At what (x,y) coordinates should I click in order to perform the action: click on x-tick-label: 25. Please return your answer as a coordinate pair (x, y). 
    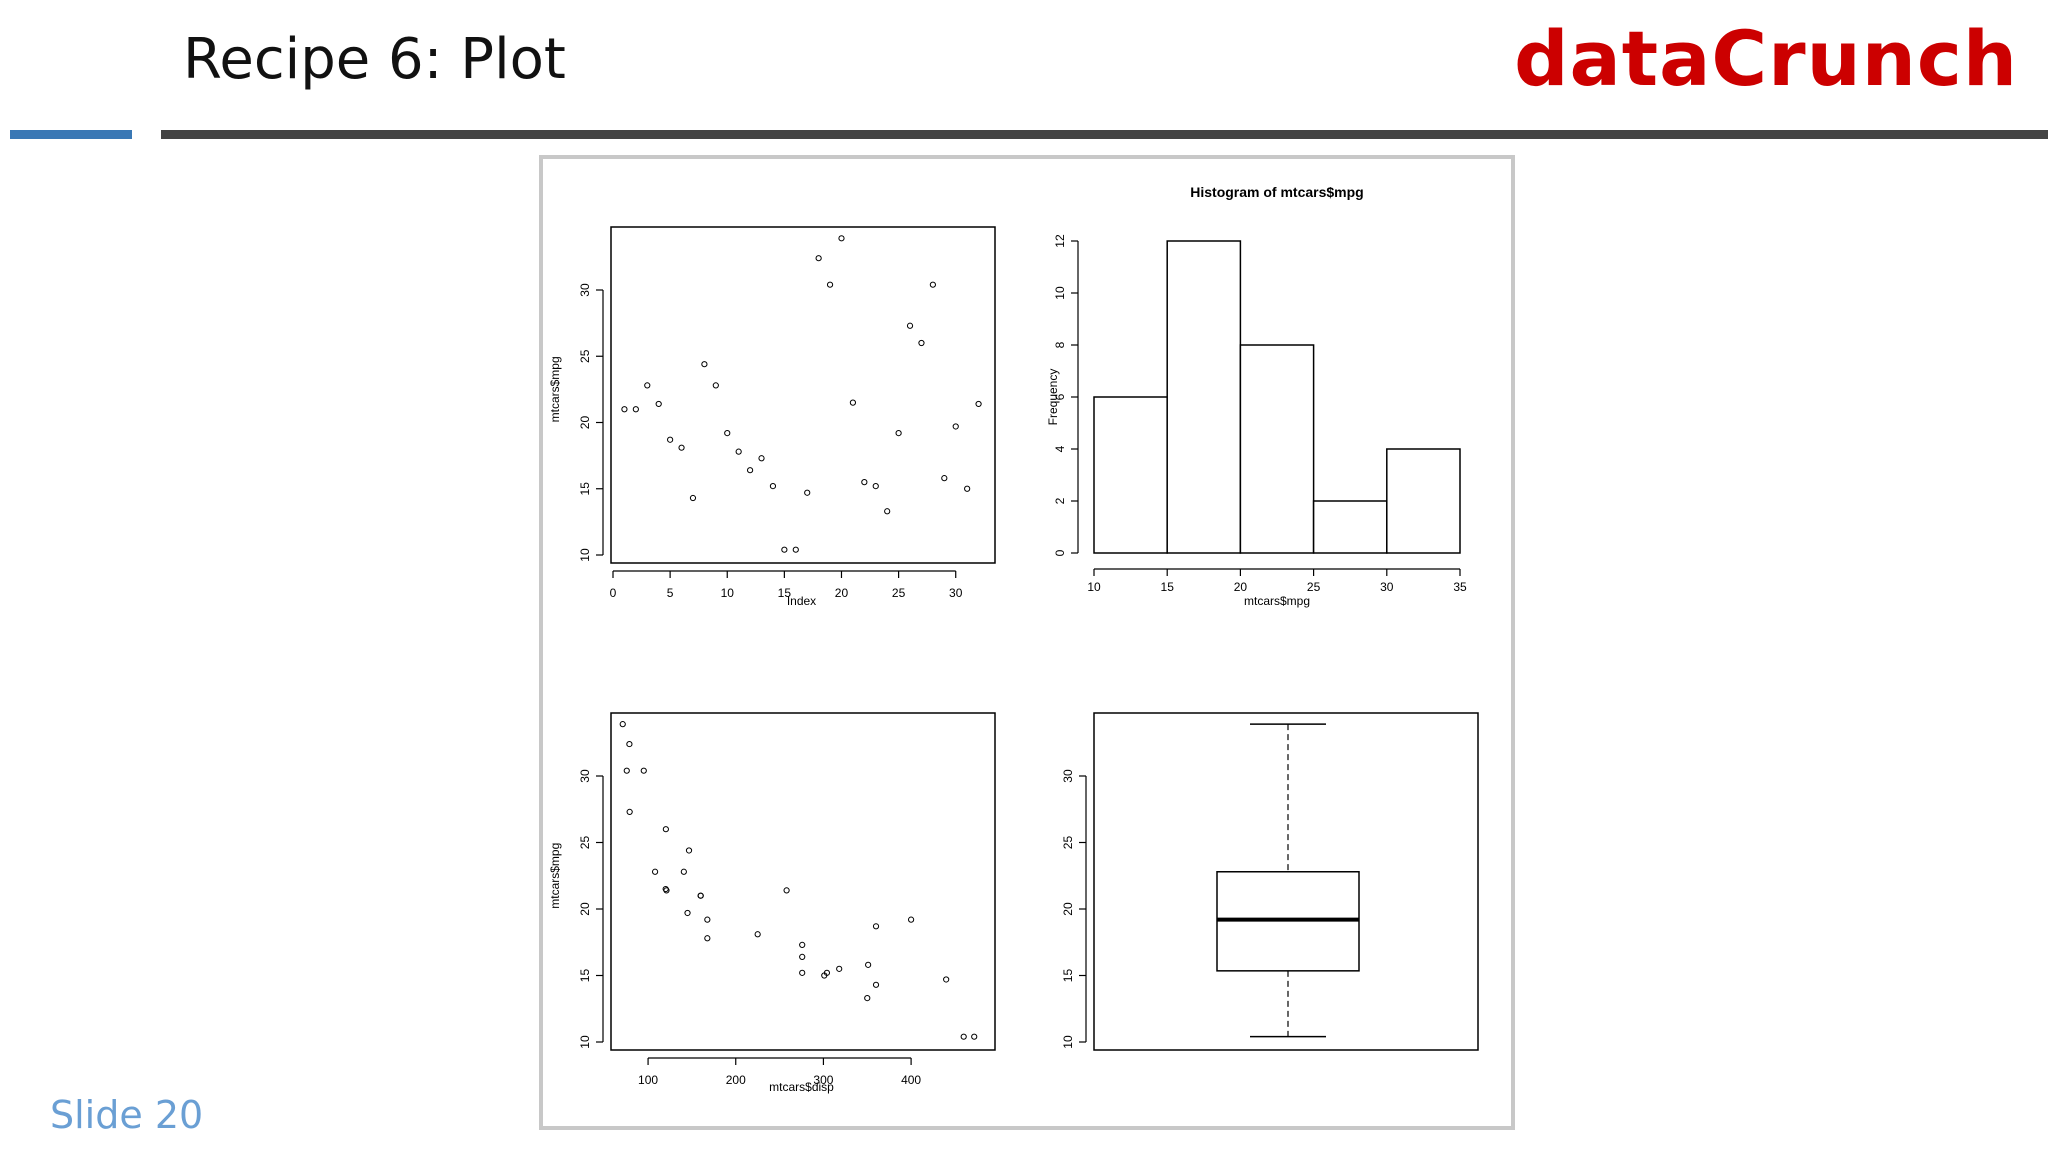
    Looking at the image, I should click on (899, 593).